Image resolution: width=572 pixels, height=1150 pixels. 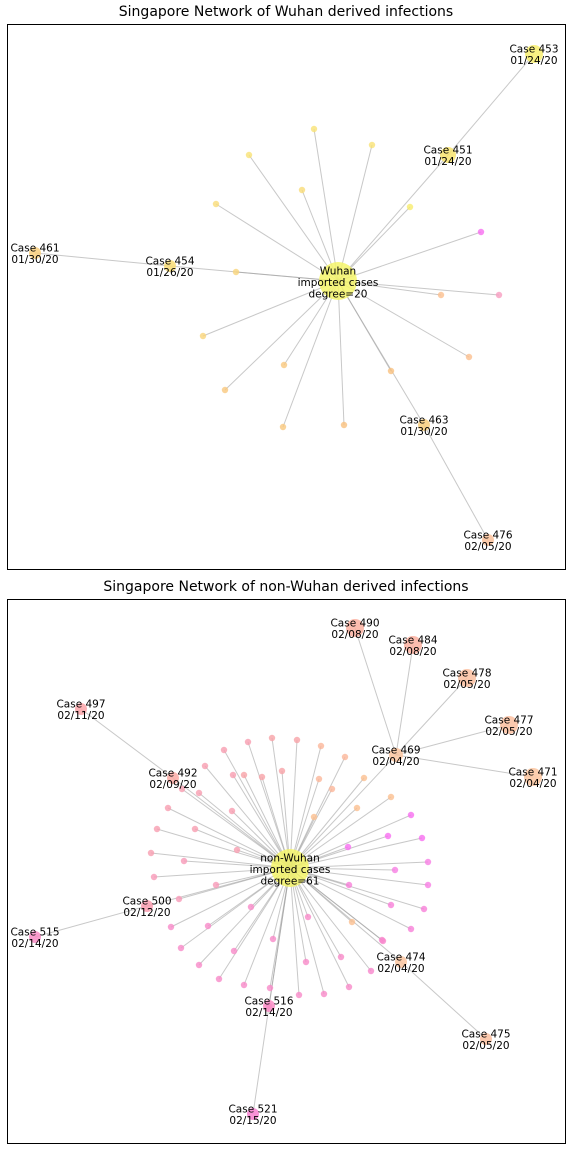 I want to click on label-case-463: Case 463 01/30/20, so click(x=423, y=426).